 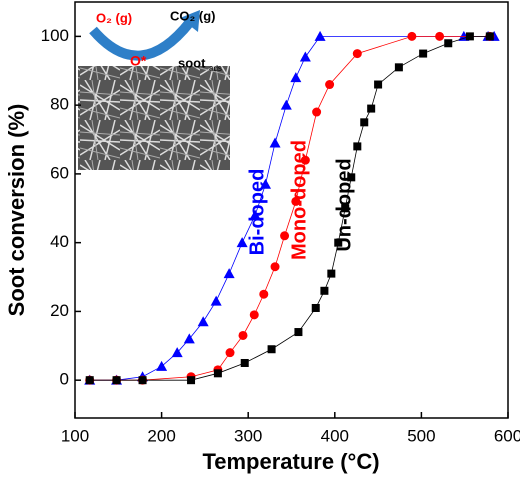 I want to click on inset-arrowhead, so click(x=190, y=21).